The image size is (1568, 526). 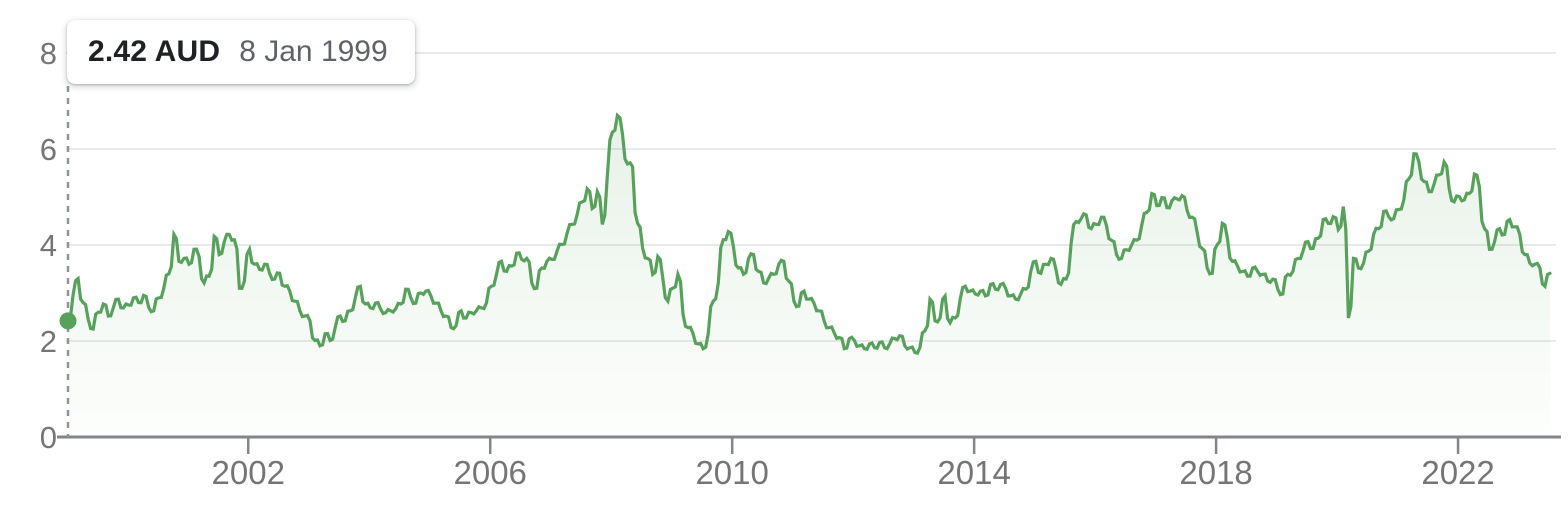 I want to click on x-axis-label: 2010, so click(x=731, y=472).